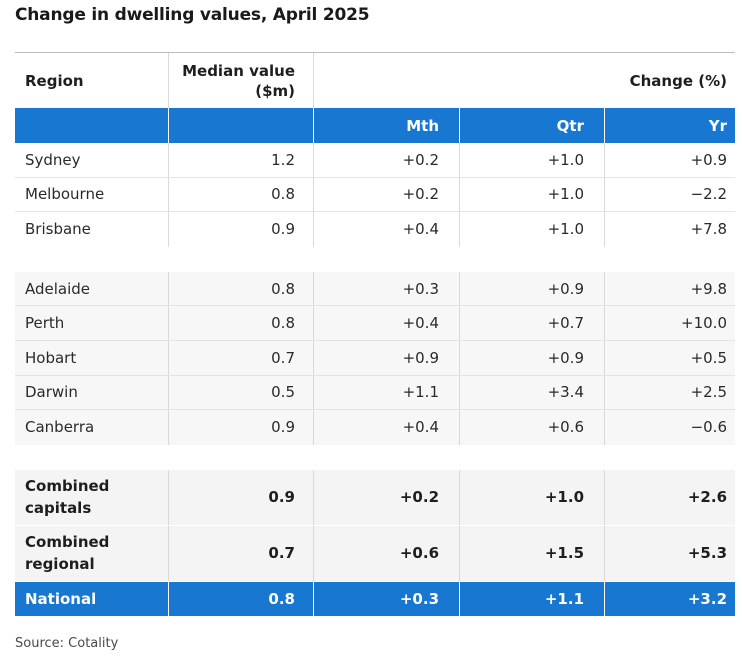 The image size is (742, 665). I want to click on cell-region: Combined capitals, so click(91, 497).